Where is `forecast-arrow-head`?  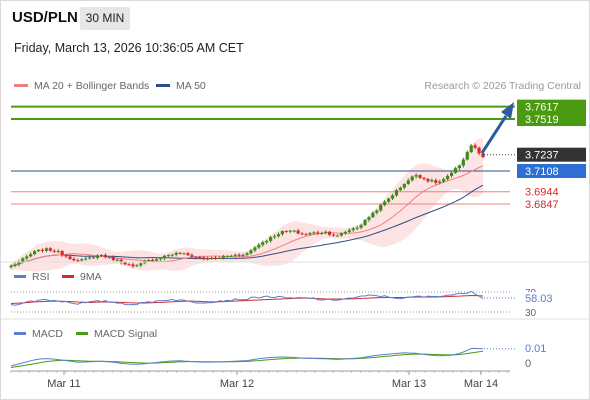 forecast-arrow-head is located at coordinates (507, 110).